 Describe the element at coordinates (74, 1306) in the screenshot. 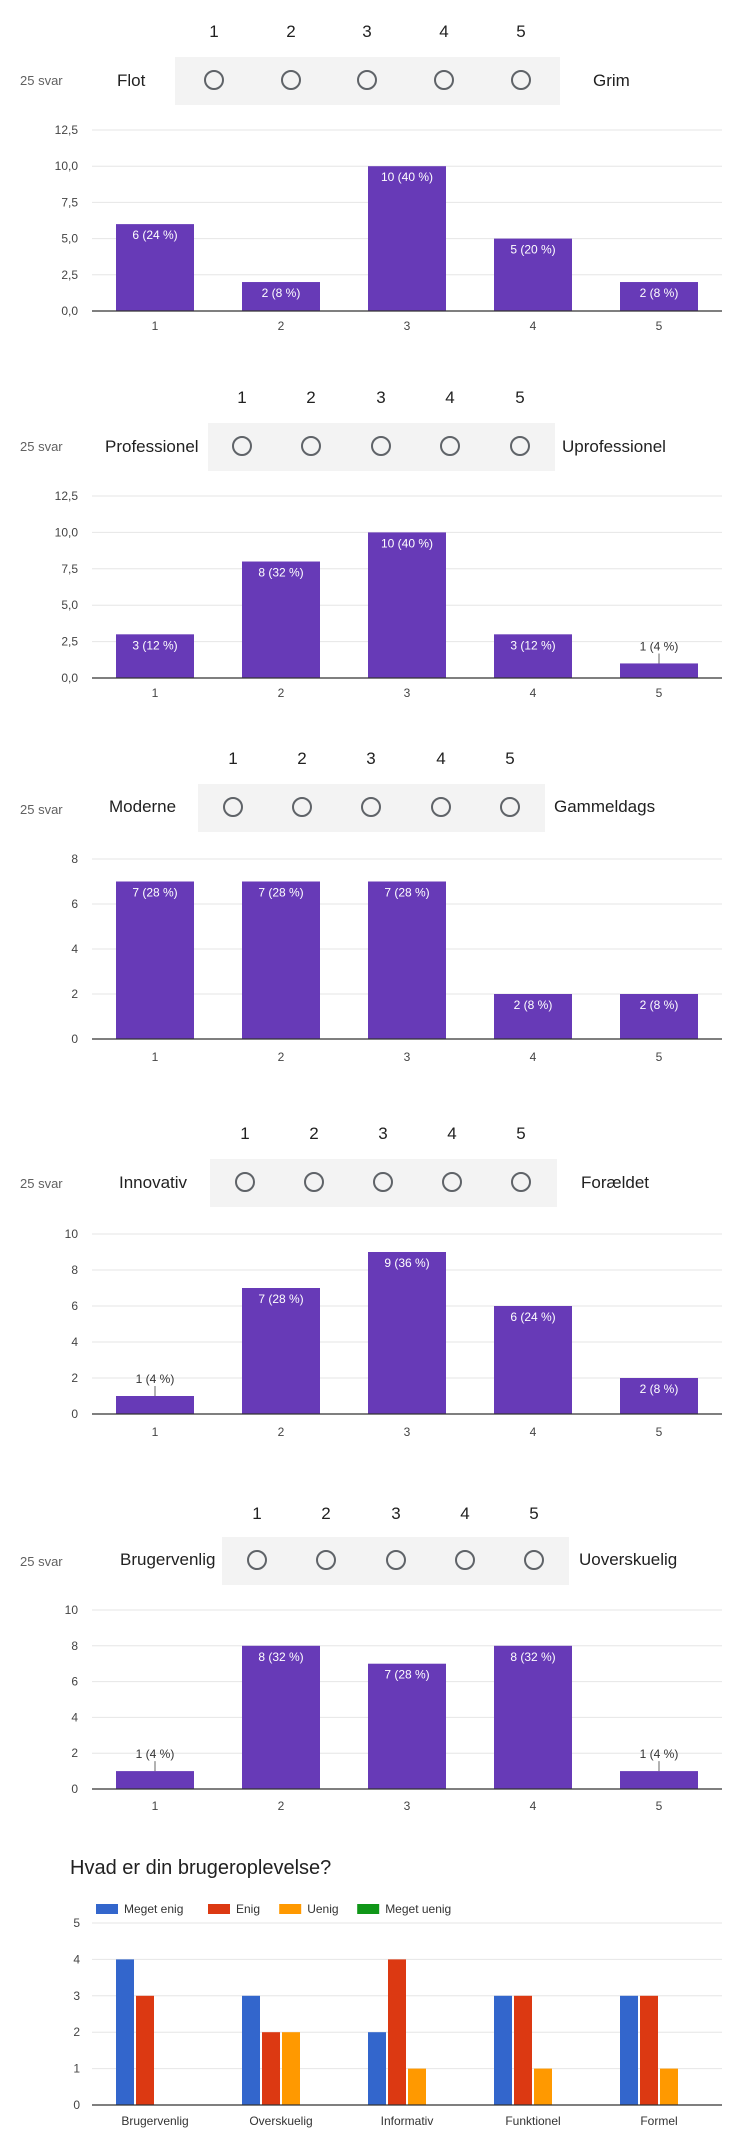

I see `y-tick-label: 6` at that location.